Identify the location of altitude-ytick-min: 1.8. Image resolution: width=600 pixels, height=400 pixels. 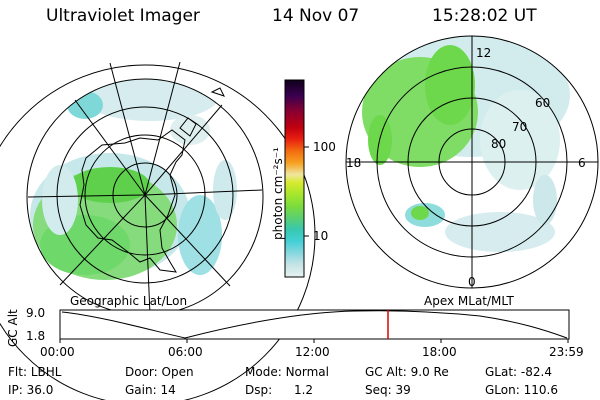
(36, 336).